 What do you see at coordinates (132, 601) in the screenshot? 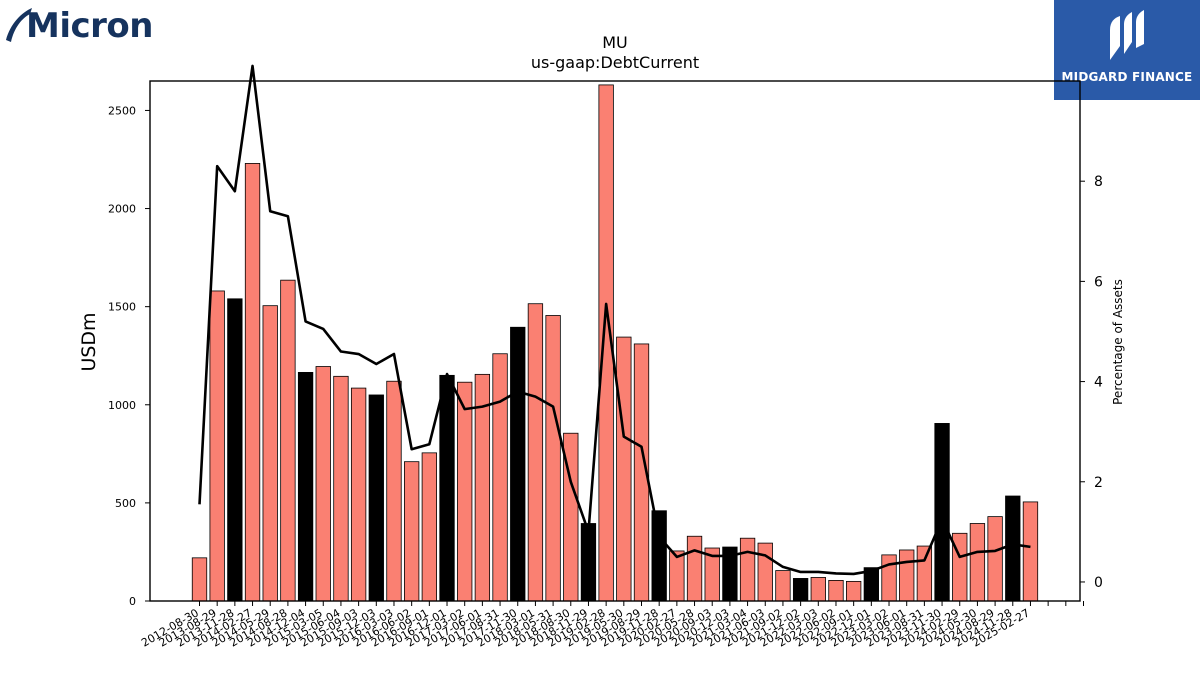
I see `y-tick-label: 0` at bounding box center [132, 601].